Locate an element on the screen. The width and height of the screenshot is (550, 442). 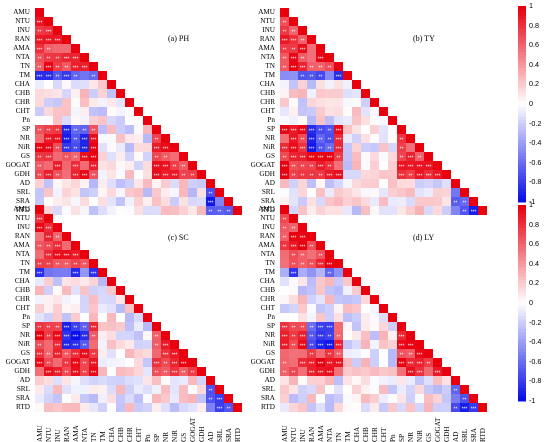
cell-tn-ama is located at coordinates (75, 263).